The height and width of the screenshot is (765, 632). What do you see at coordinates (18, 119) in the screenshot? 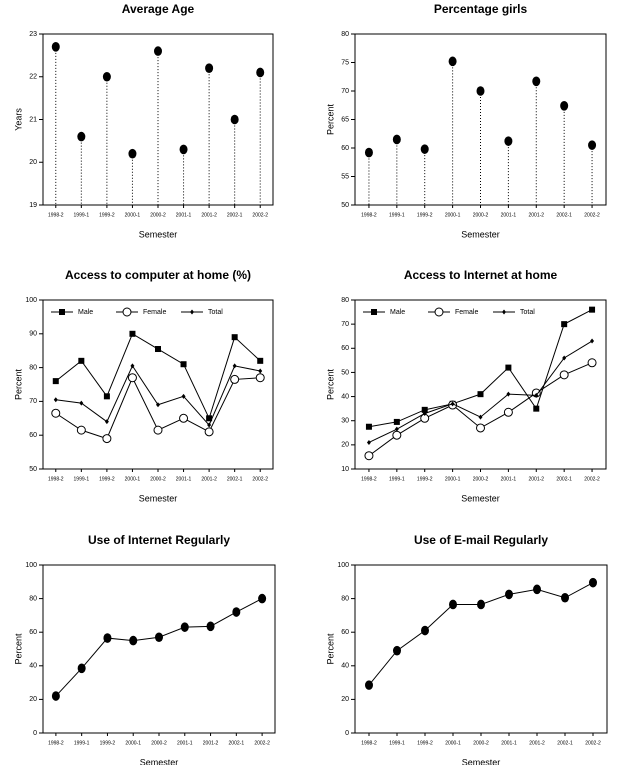
I see `y-axis-title: Years` at bounding box center [18, 119].